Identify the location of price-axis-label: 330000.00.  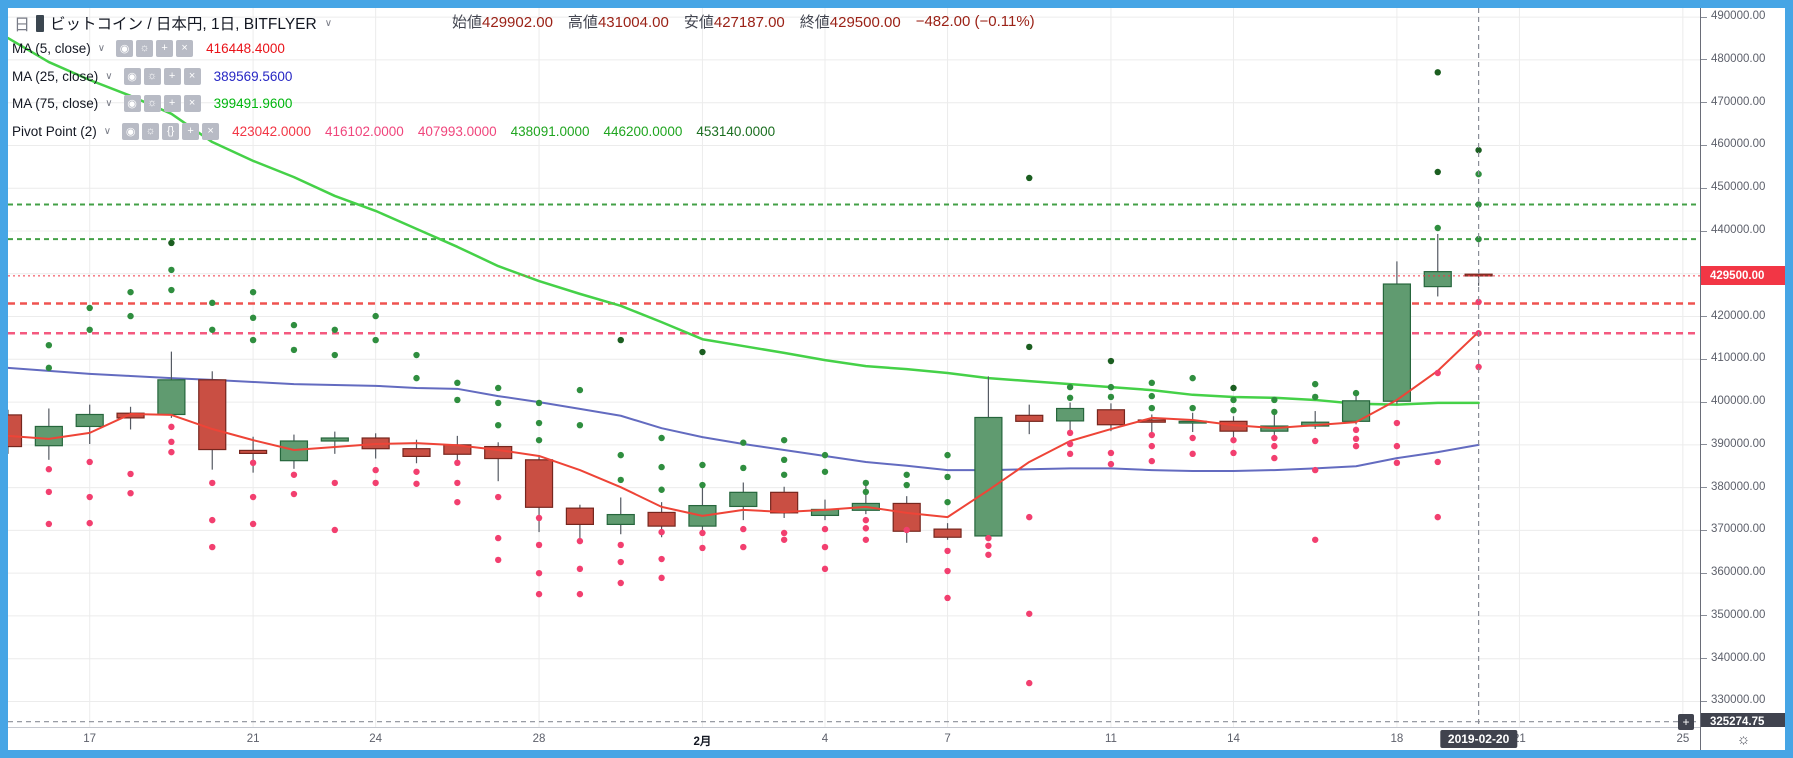
(1738, 700).